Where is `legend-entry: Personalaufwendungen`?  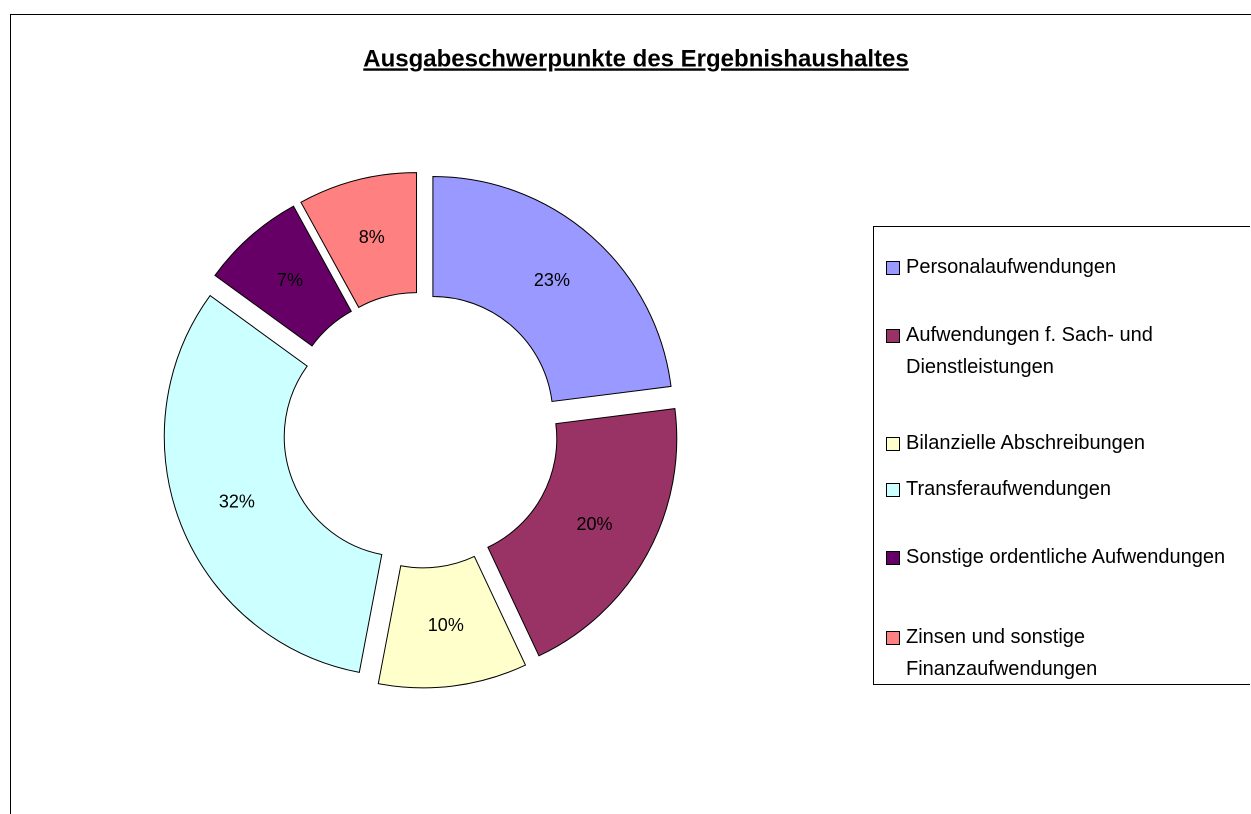
legend-entry: Personalaufwendungen is located at coordinates (1066, 267).